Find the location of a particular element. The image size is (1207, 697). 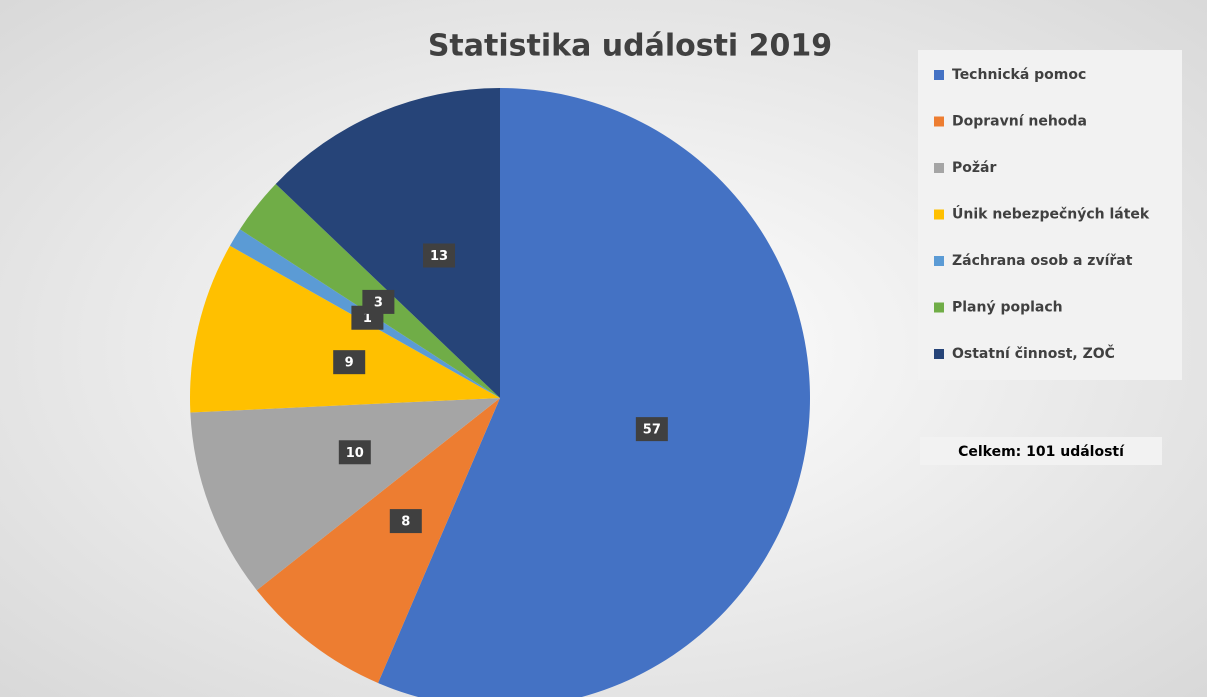

data-label: 8 is located at coordinates (405, 522).